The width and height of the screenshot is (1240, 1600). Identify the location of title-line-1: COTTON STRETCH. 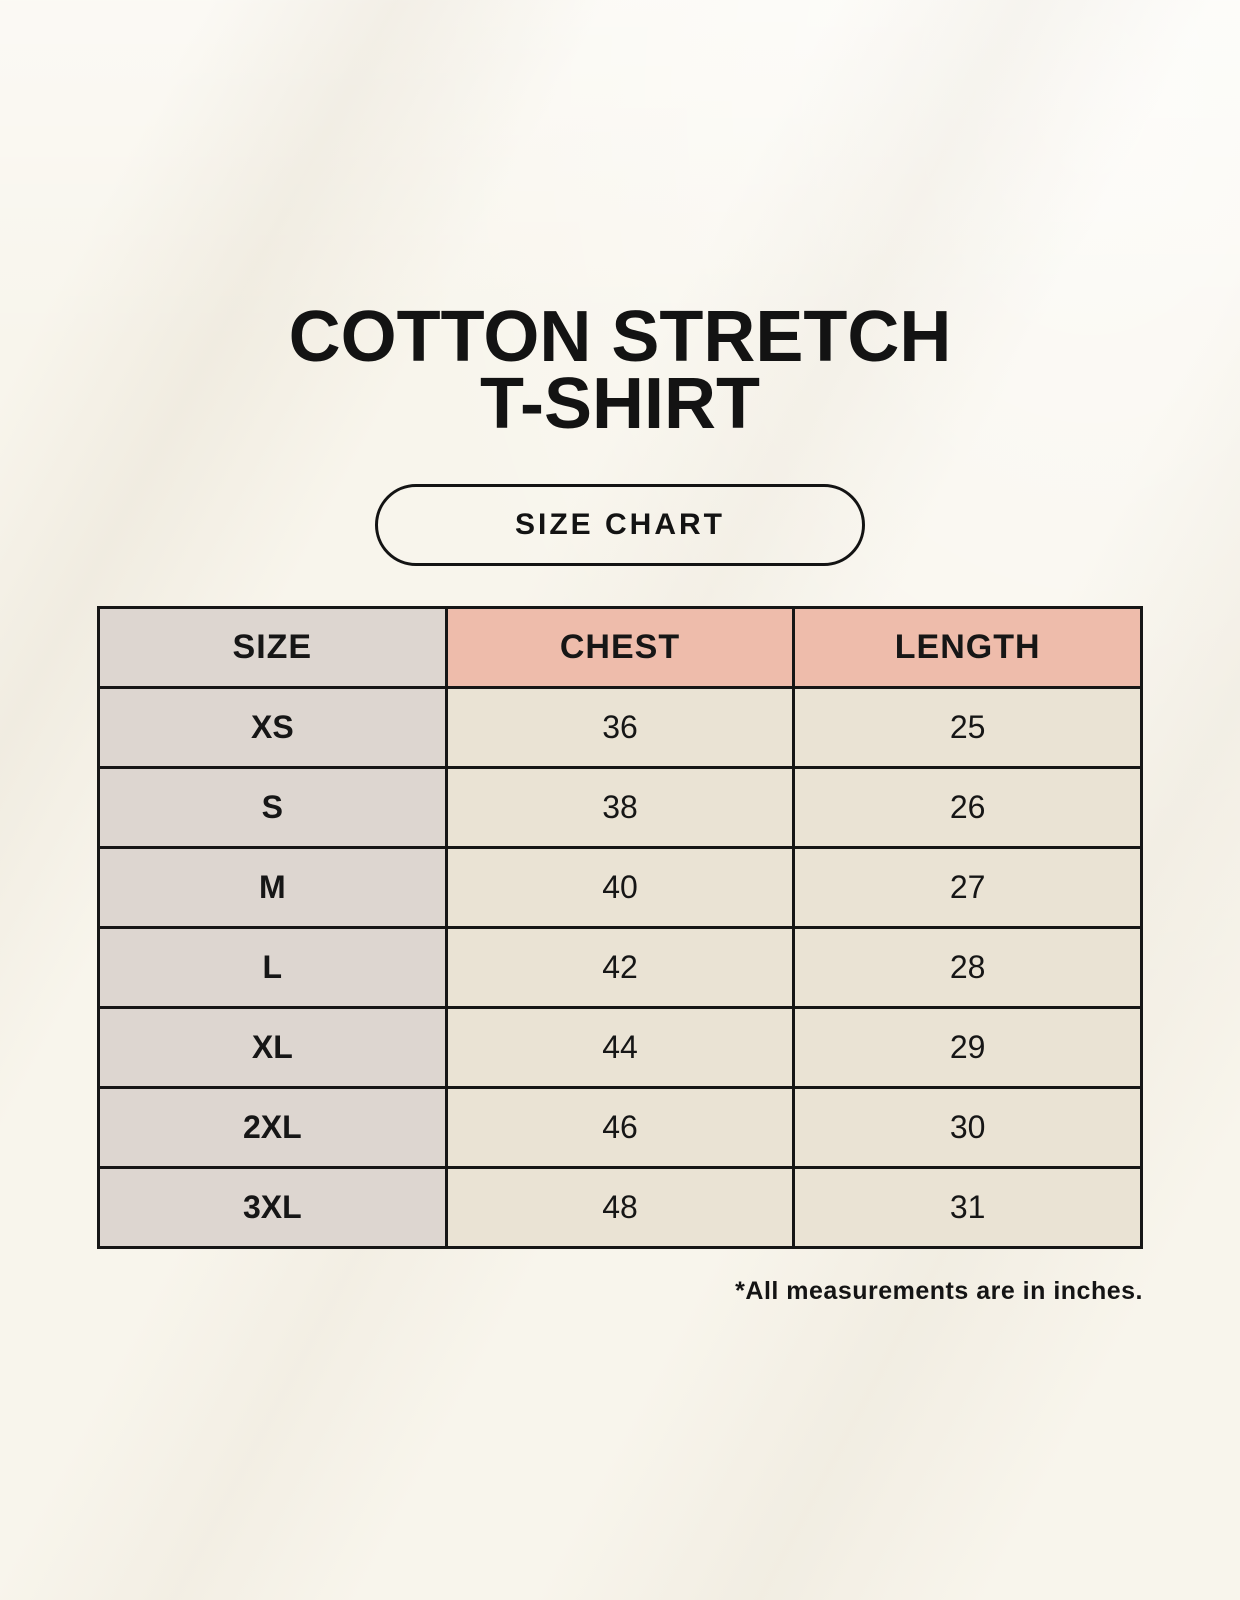
(620, 337).